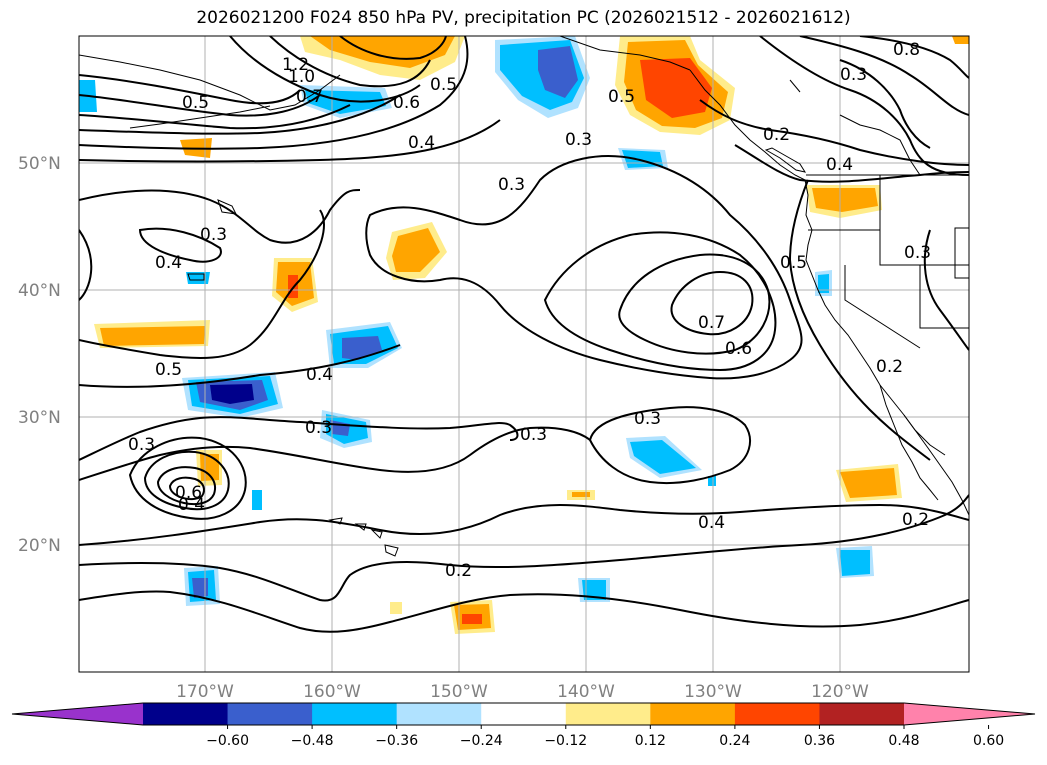  Describe the element at coordinates (713, 692) in the screenshot. I see `lon-label-130w: 130°W` at that location.